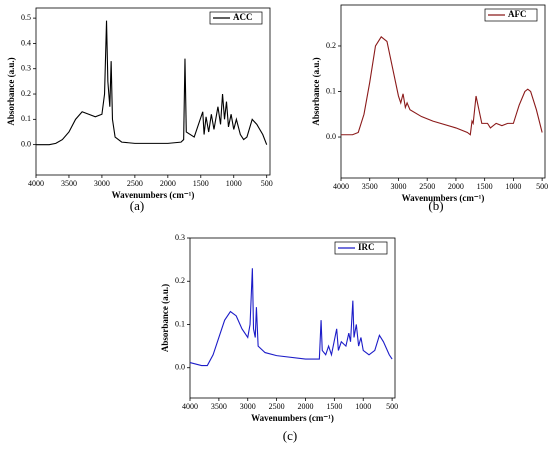  I want to click on legend-label: AFC, so click(517, 14).